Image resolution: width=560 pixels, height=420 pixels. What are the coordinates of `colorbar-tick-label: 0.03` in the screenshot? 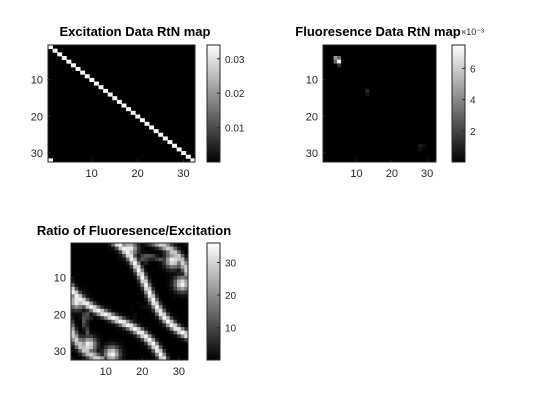 It's located at (235, 60).